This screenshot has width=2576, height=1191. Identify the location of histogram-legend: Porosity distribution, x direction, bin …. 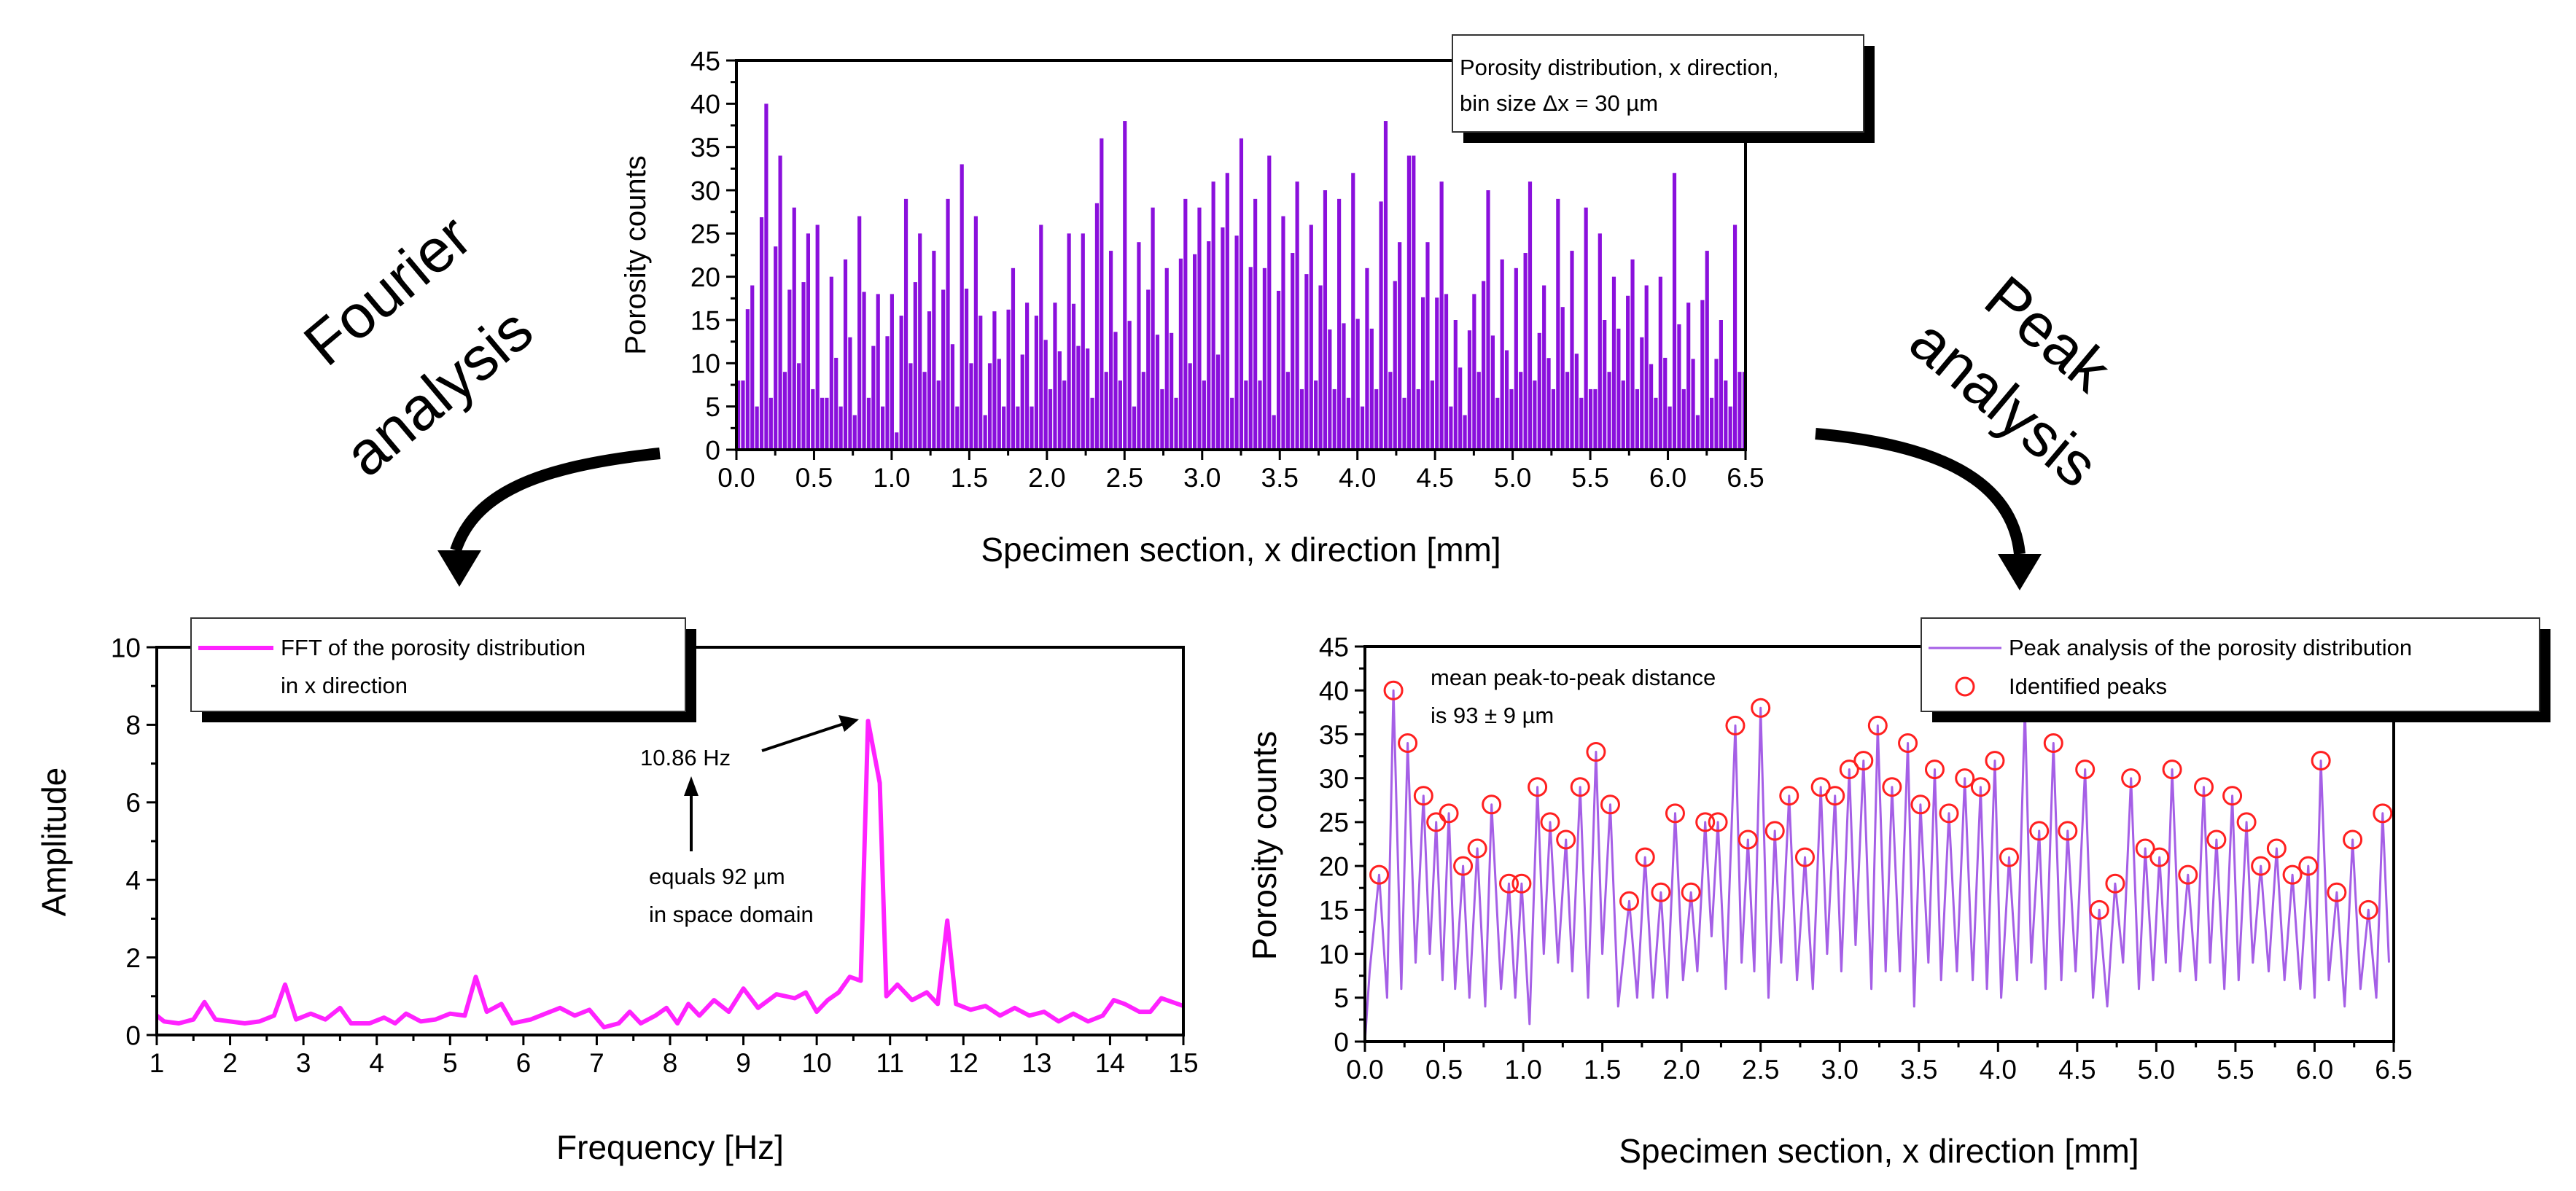
(1663, 88).